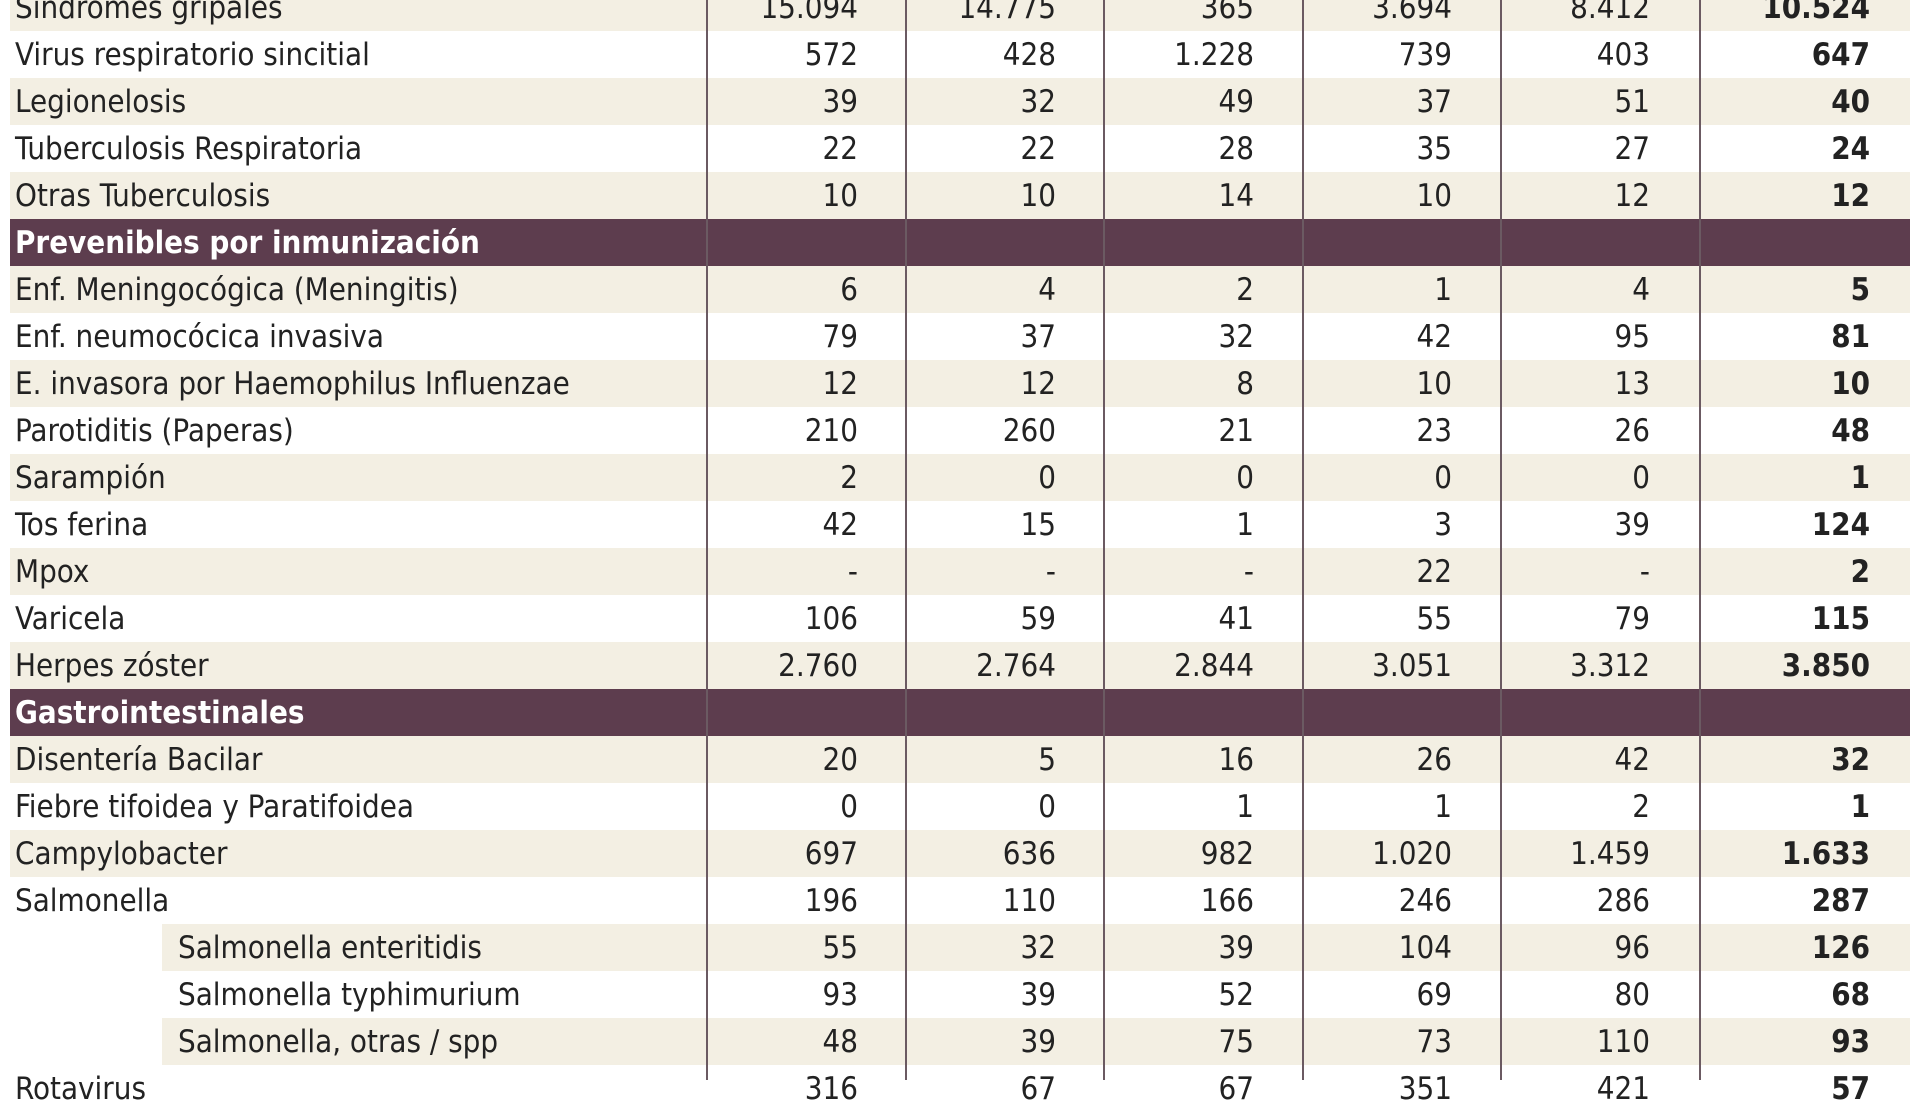  What do you see at coordinates (1016, 665) in the screenshot?
I see `table-cell: 2.764` at bounding box center [1016, 665].